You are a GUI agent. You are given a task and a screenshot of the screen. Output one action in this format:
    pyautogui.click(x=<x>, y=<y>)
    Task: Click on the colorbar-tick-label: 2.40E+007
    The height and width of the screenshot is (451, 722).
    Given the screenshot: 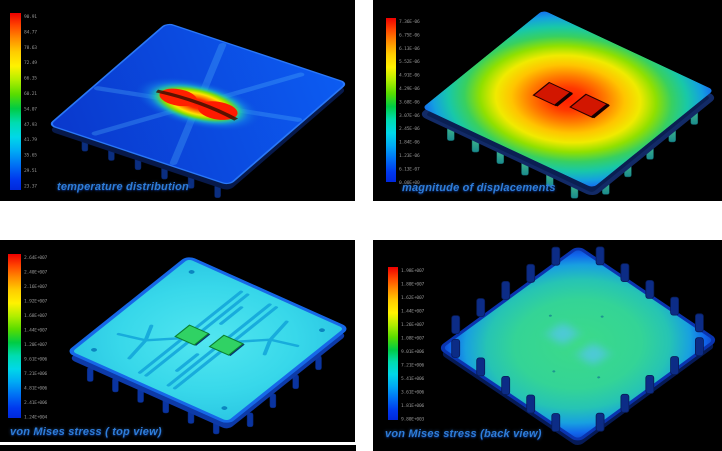 What is the action you would take?
    pyautogui.click(x=36, y=273)
    